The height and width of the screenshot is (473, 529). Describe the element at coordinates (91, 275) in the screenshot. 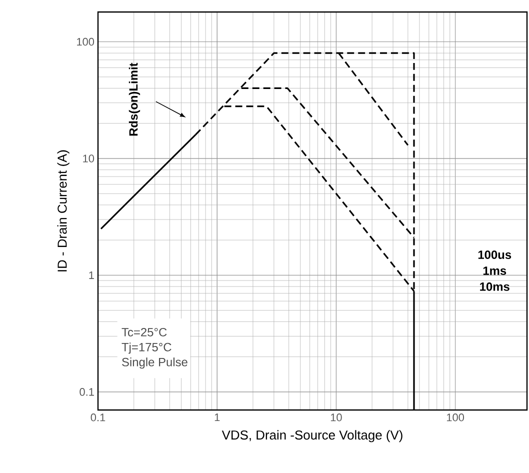

I see `y-tick-label: 1` at that location.